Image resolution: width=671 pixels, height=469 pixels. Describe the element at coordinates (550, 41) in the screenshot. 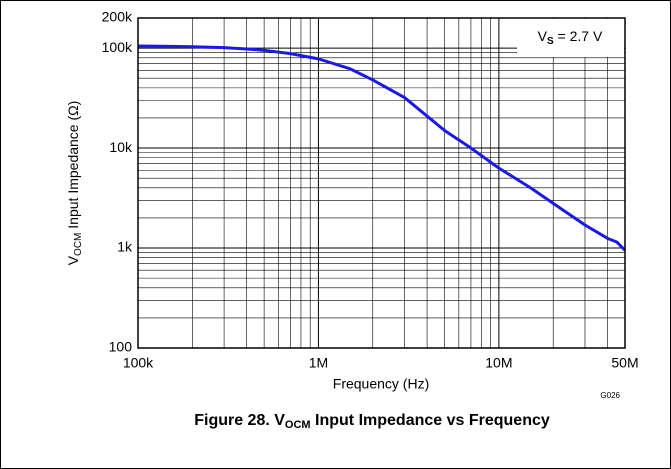

I see `annotation-subscript: S` at that location.